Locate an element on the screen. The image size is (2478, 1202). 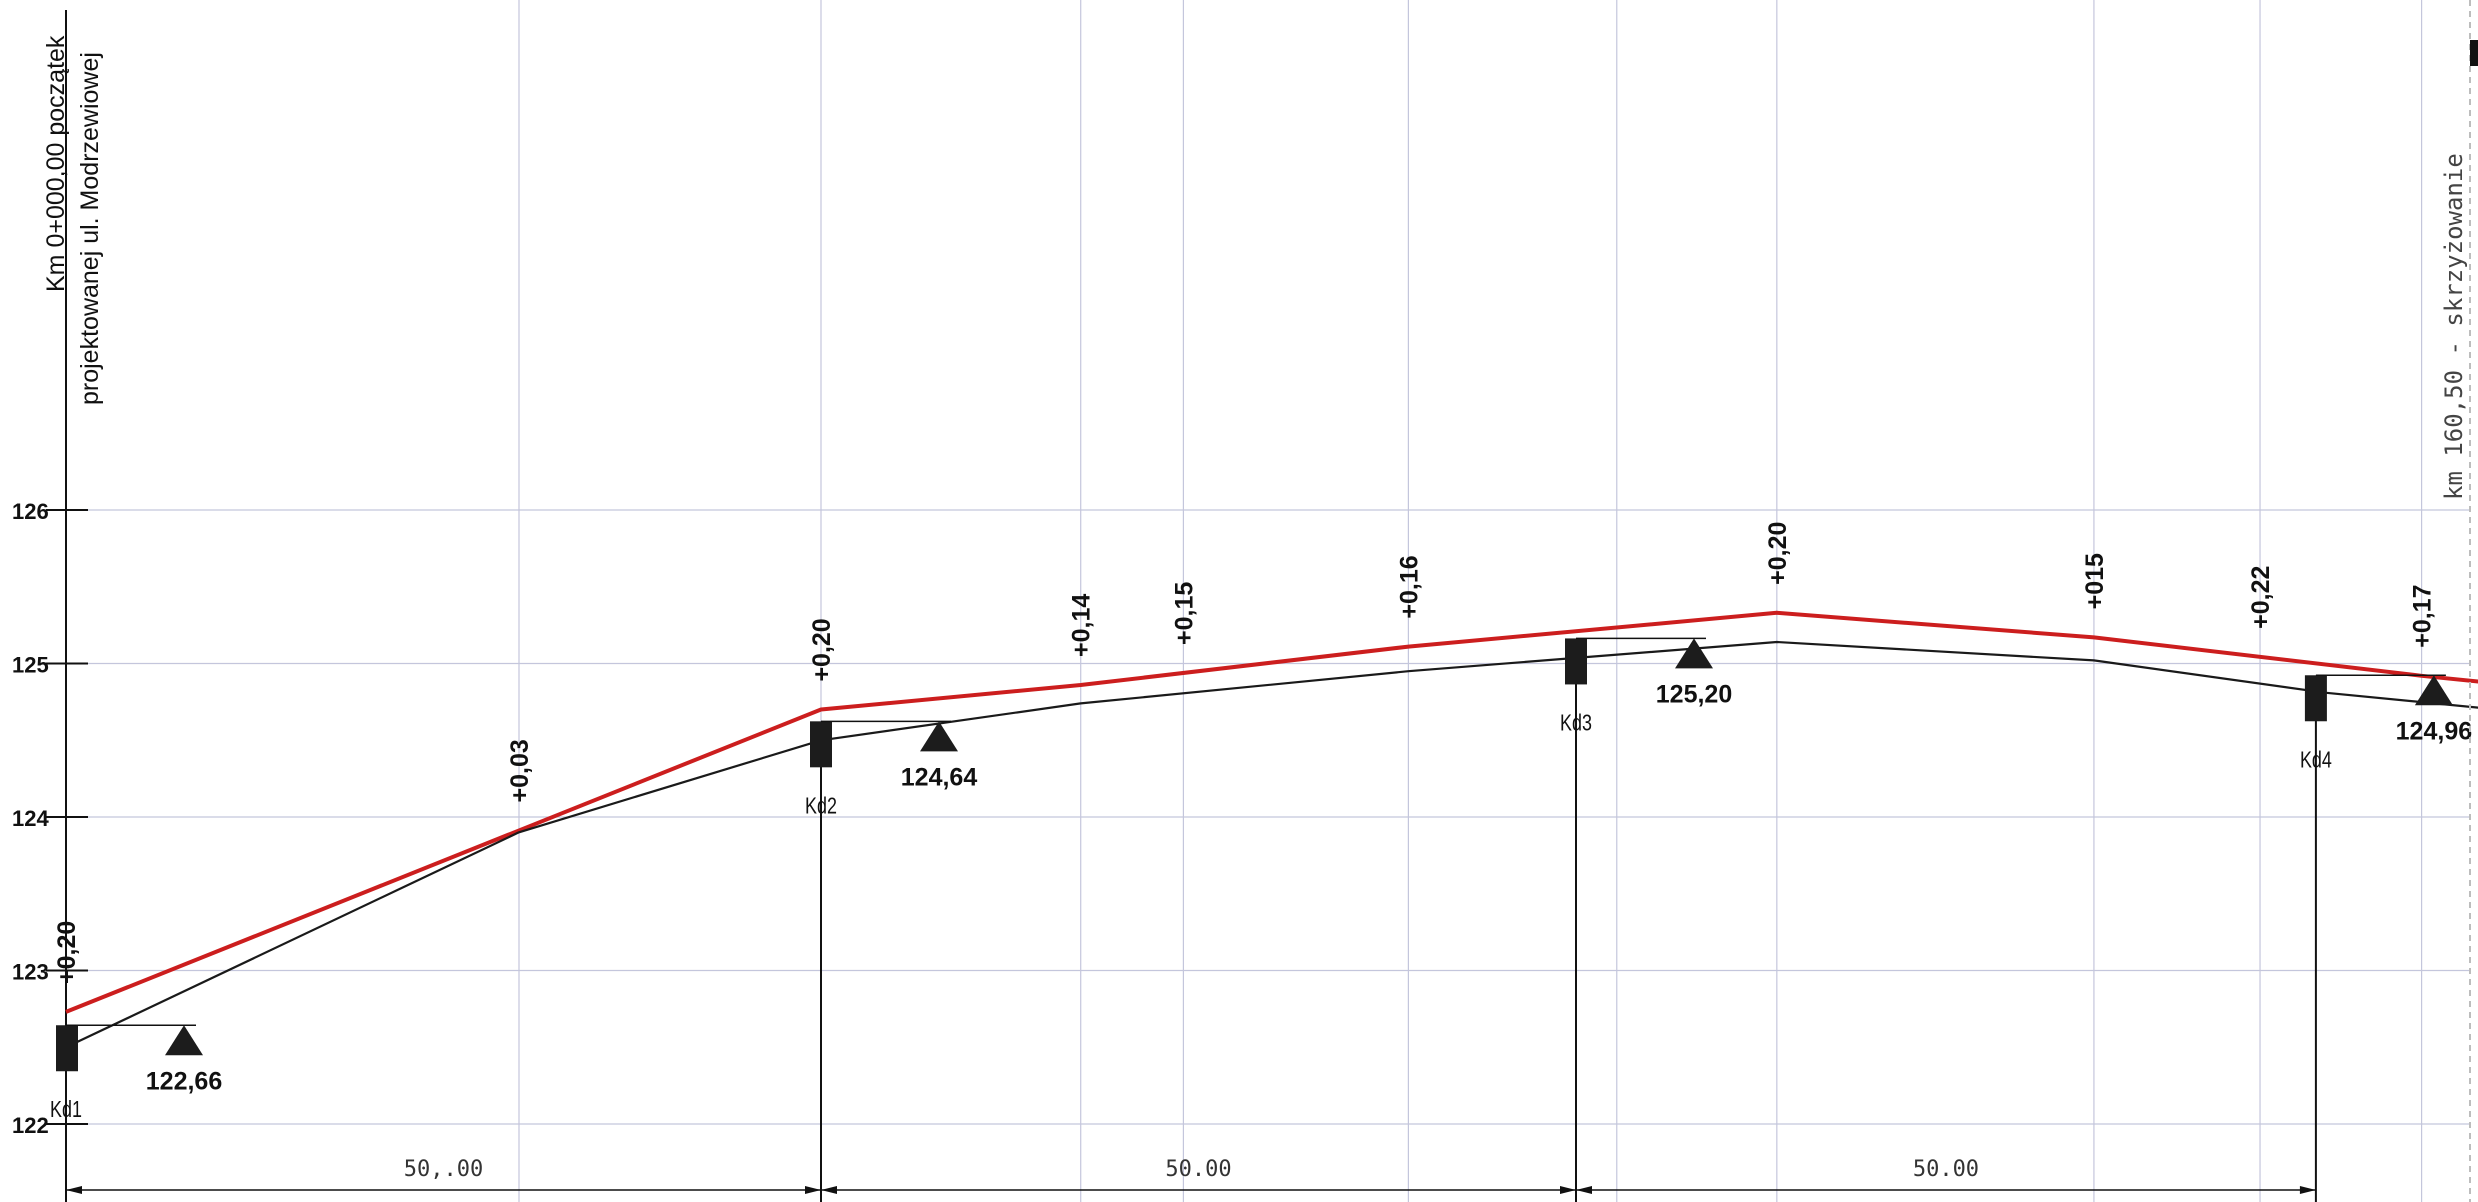
distance-dimension: 50,.00 is located at coordinates (443, 1179).